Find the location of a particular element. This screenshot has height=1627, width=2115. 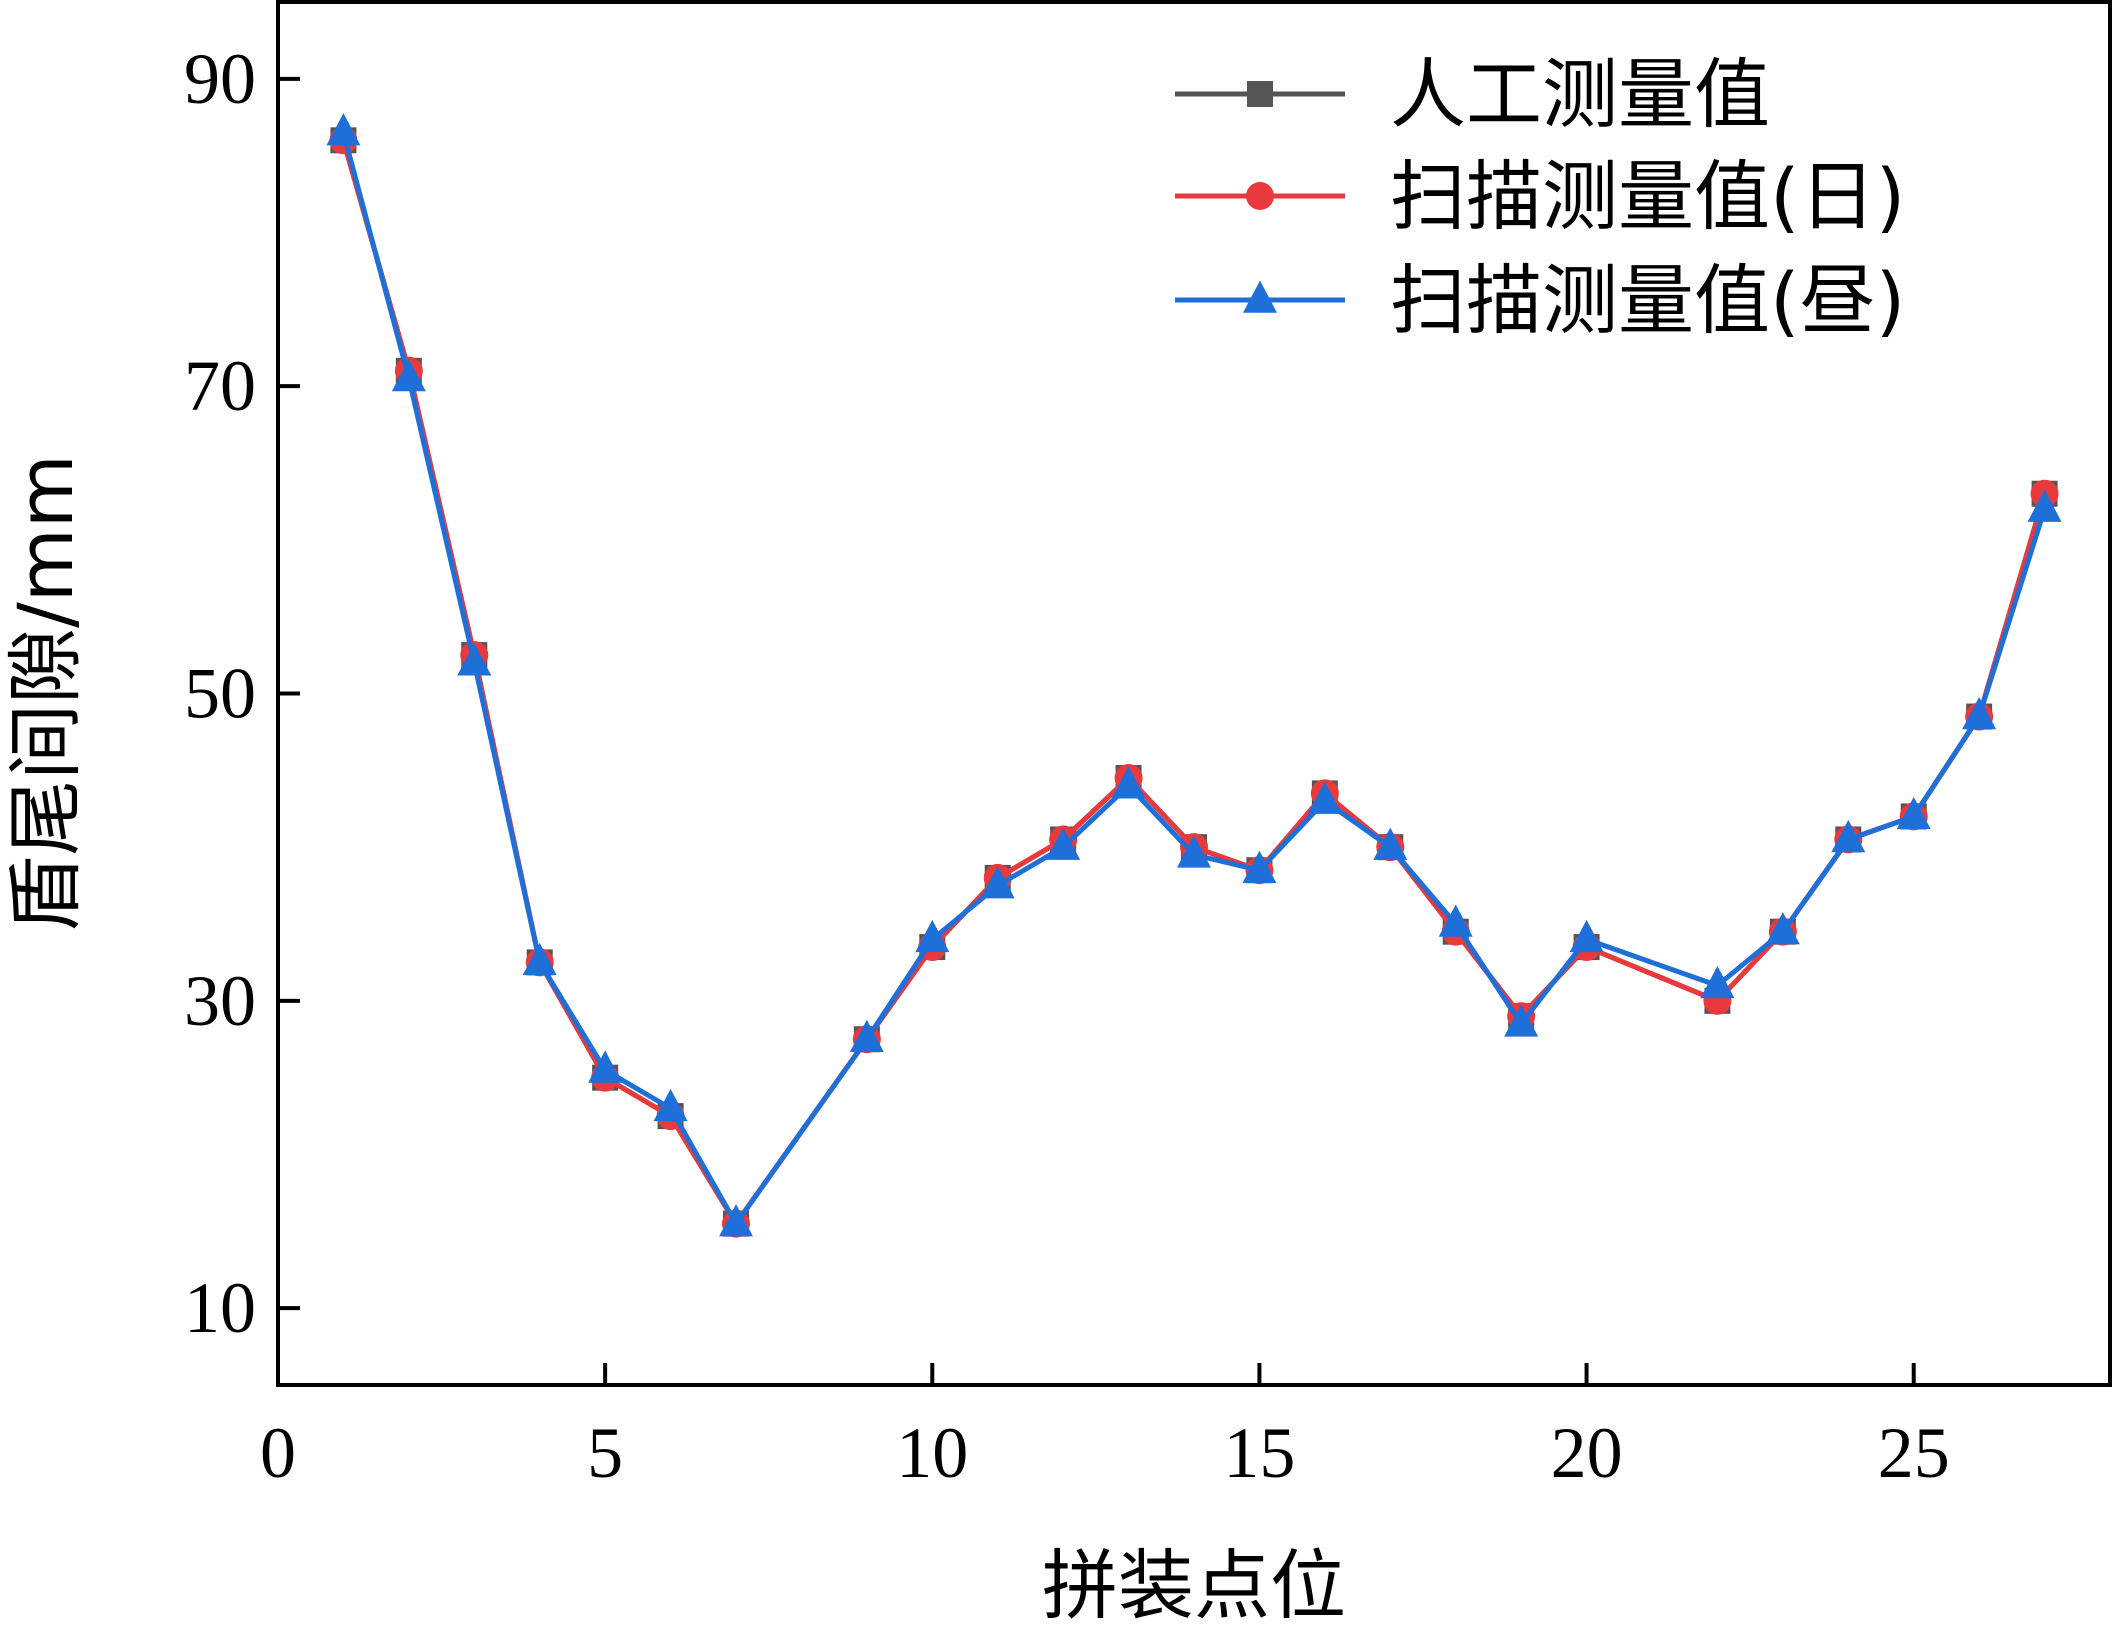

y-tick-label: 70 is located at coordinates (220, 386).